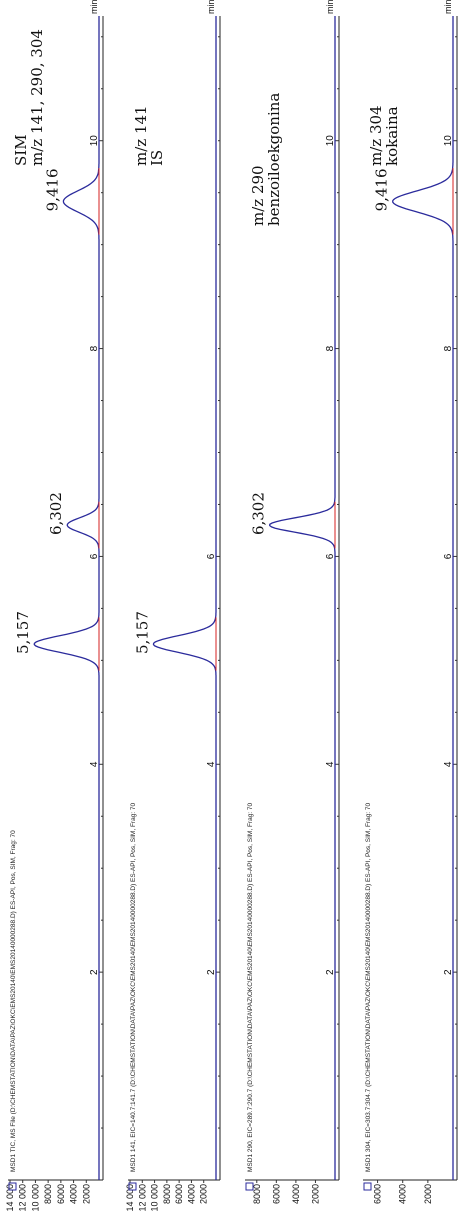 This screenshot has width=474, height=1228. I want to click on panel-annotation-line: m/z 290, so click(258, 195).